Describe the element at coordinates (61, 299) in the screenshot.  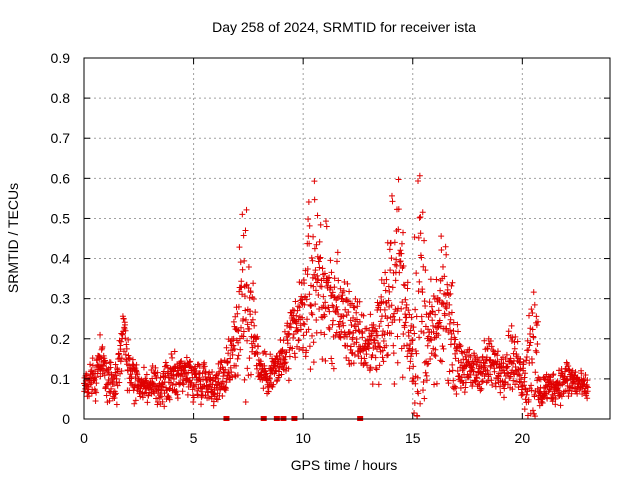
I see `y-tick-label: 0.3` at that location.